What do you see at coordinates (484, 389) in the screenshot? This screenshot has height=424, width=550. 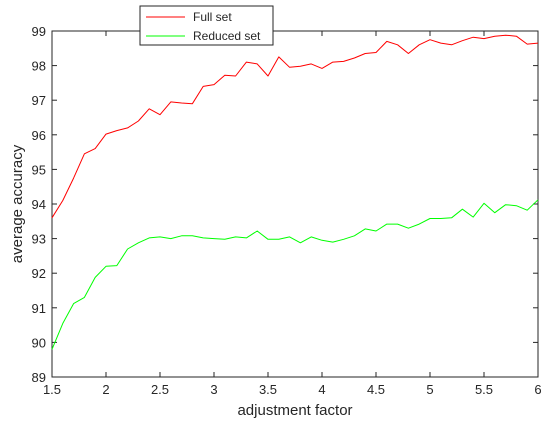 I see `x-tick-label: 5.5` at bounding box center [484, 389].